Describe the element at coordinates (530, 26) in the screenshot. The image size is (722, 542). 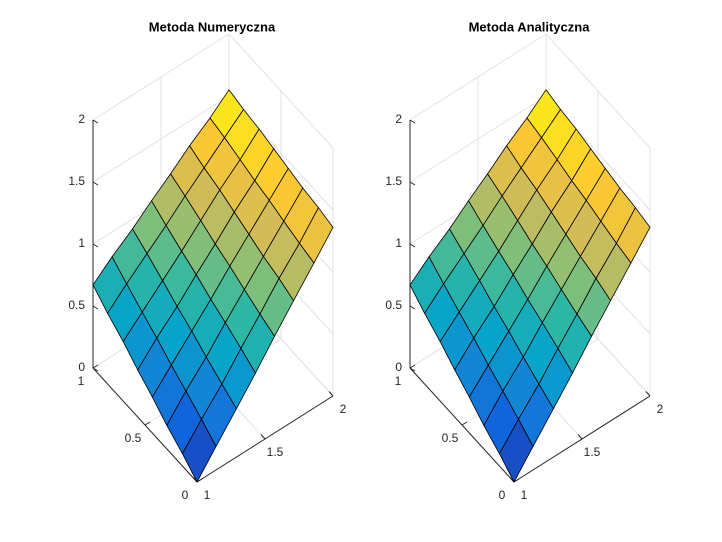
I see `chart-title: Metoda Analityczna` at that location.